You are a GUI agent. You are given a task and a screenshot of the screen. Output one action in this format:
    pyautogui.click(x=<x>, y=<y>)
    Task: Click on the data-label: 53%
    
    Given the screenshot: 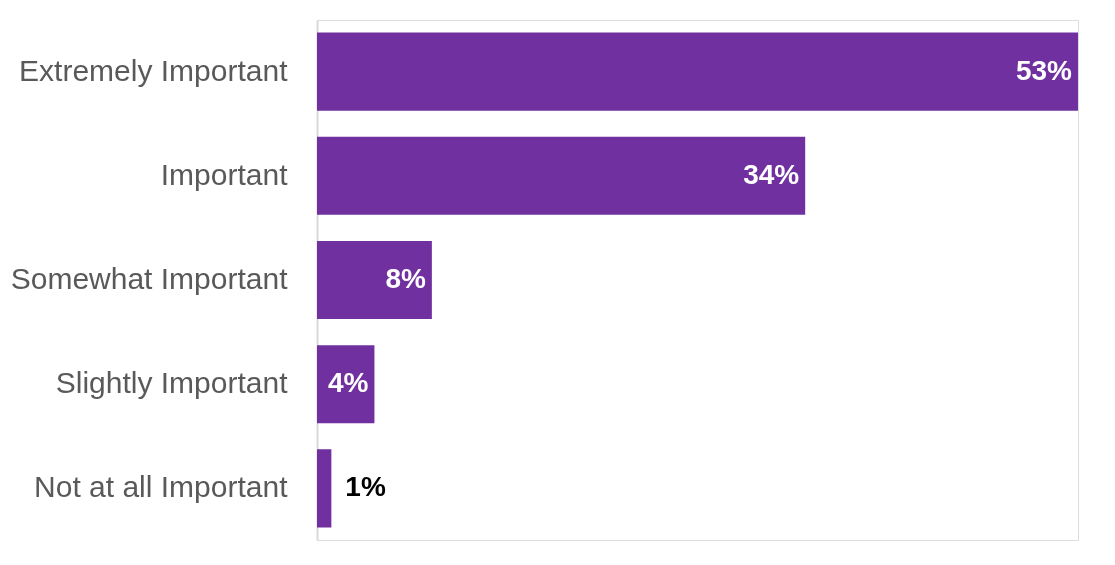 What is the action you would take?
    pyautogui.click(x=1044, y=70)
    